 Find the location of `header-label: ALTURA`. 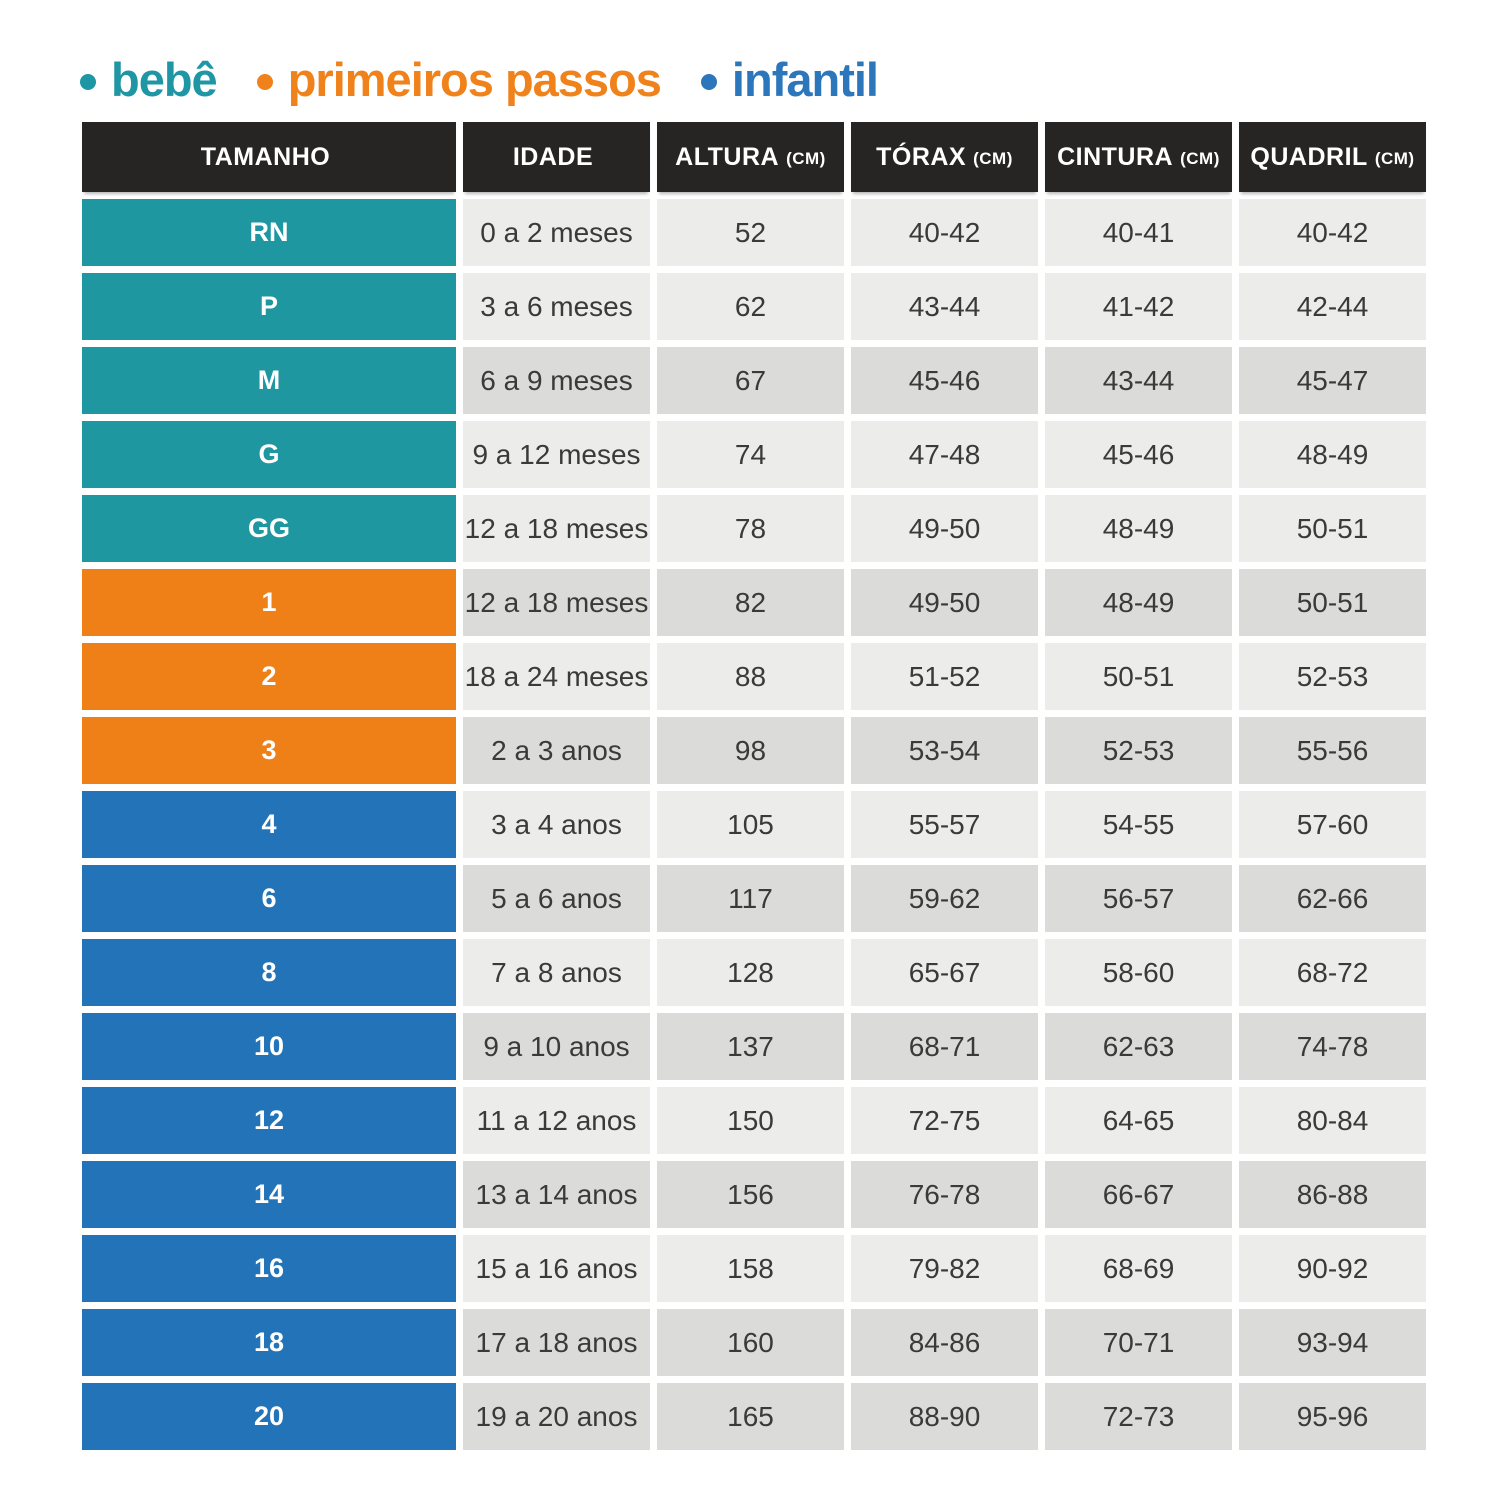

header-label: ALTURA is located at coordinates (727, 156).